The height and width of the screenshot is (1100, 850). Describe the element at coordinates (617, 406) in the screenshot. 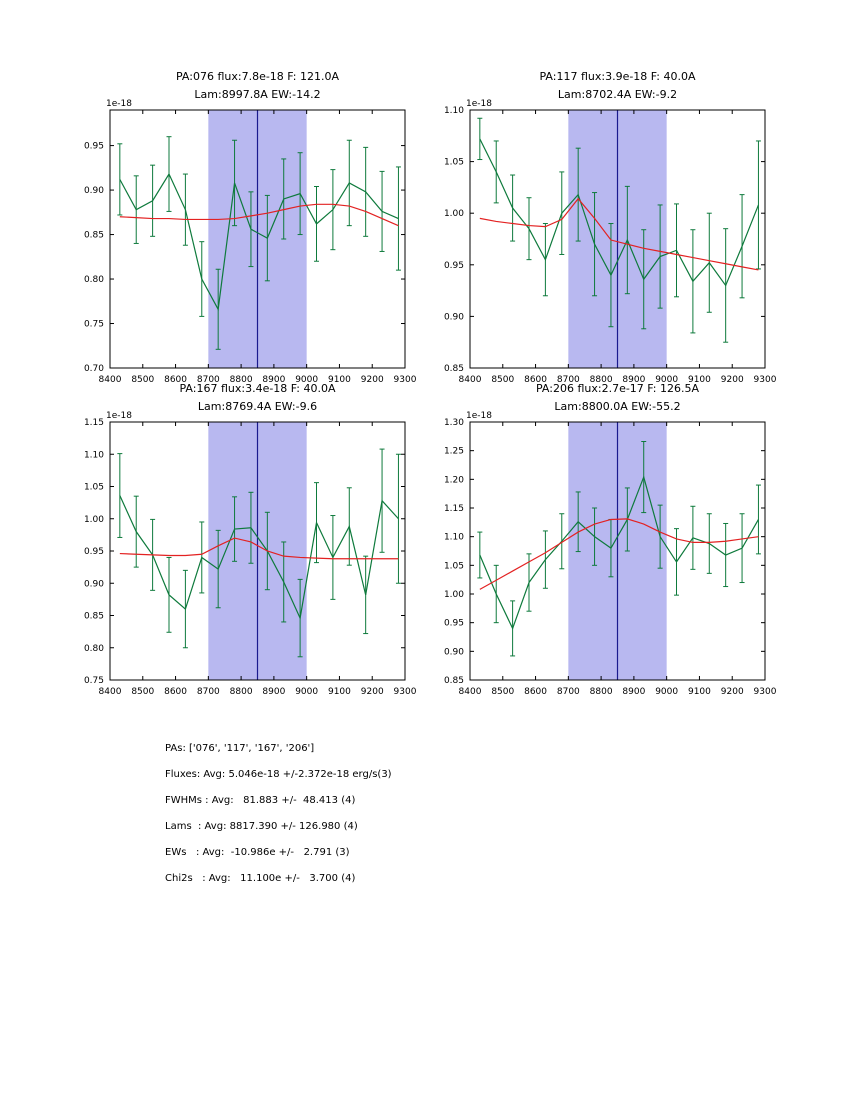

I see `subplot-title-line2: Lam:8800.0A EW:-55.2` at that location.